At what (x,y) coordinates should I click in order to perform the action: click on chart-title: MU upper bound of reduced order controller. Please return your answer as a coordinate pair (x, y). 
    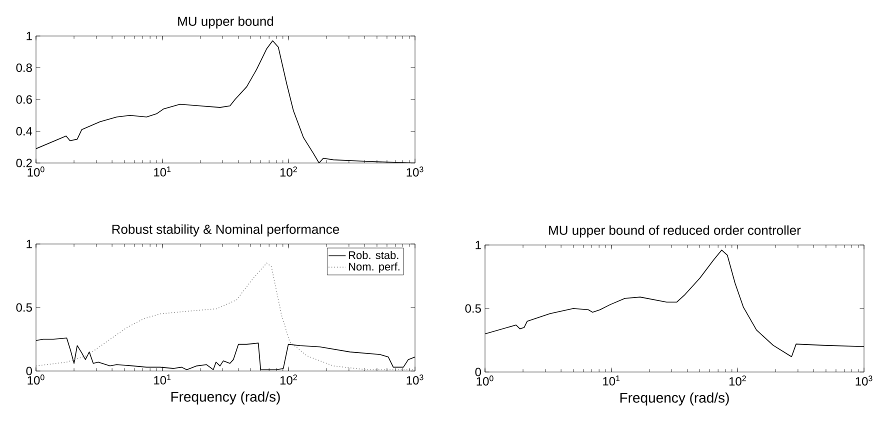
    Looking at the image, I should click on (675, 231).